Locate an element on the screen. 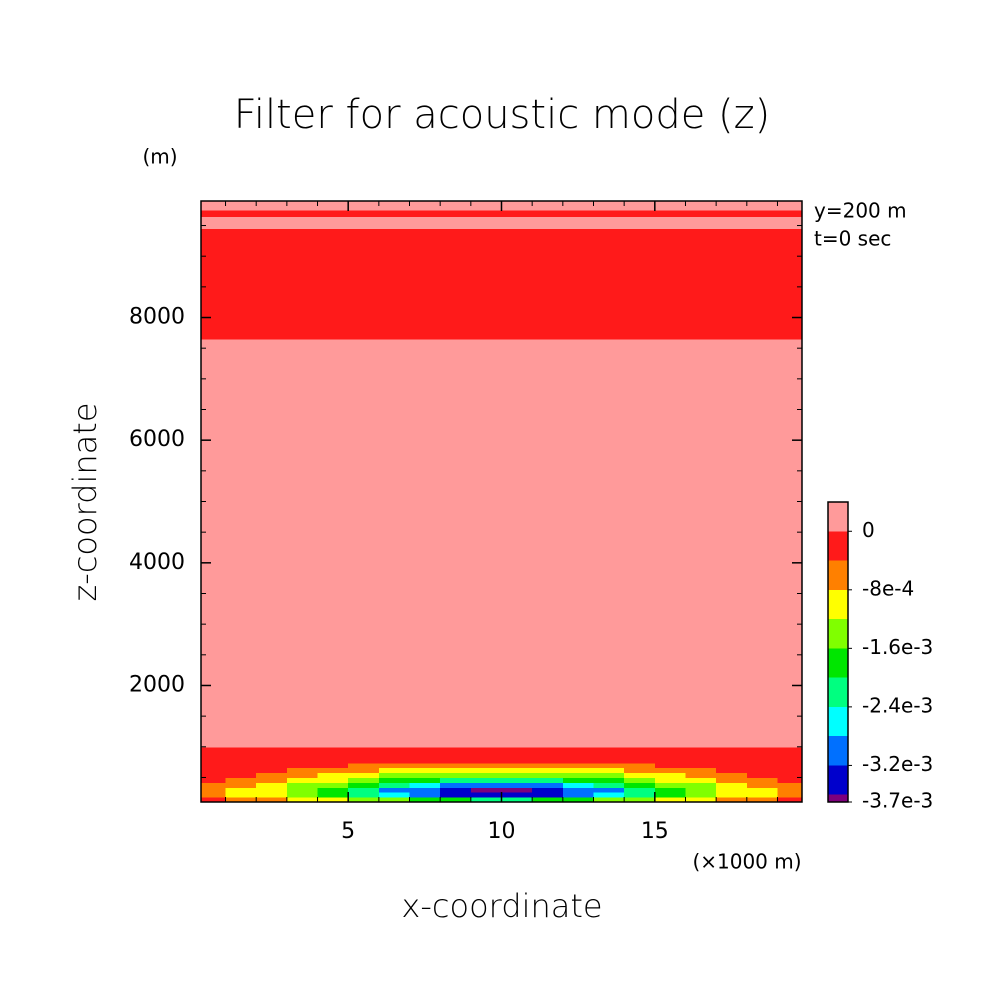 The width and height of the screenshot is (1004, 1004). x-tick-label: 15 is located at coordinates (655, 831).